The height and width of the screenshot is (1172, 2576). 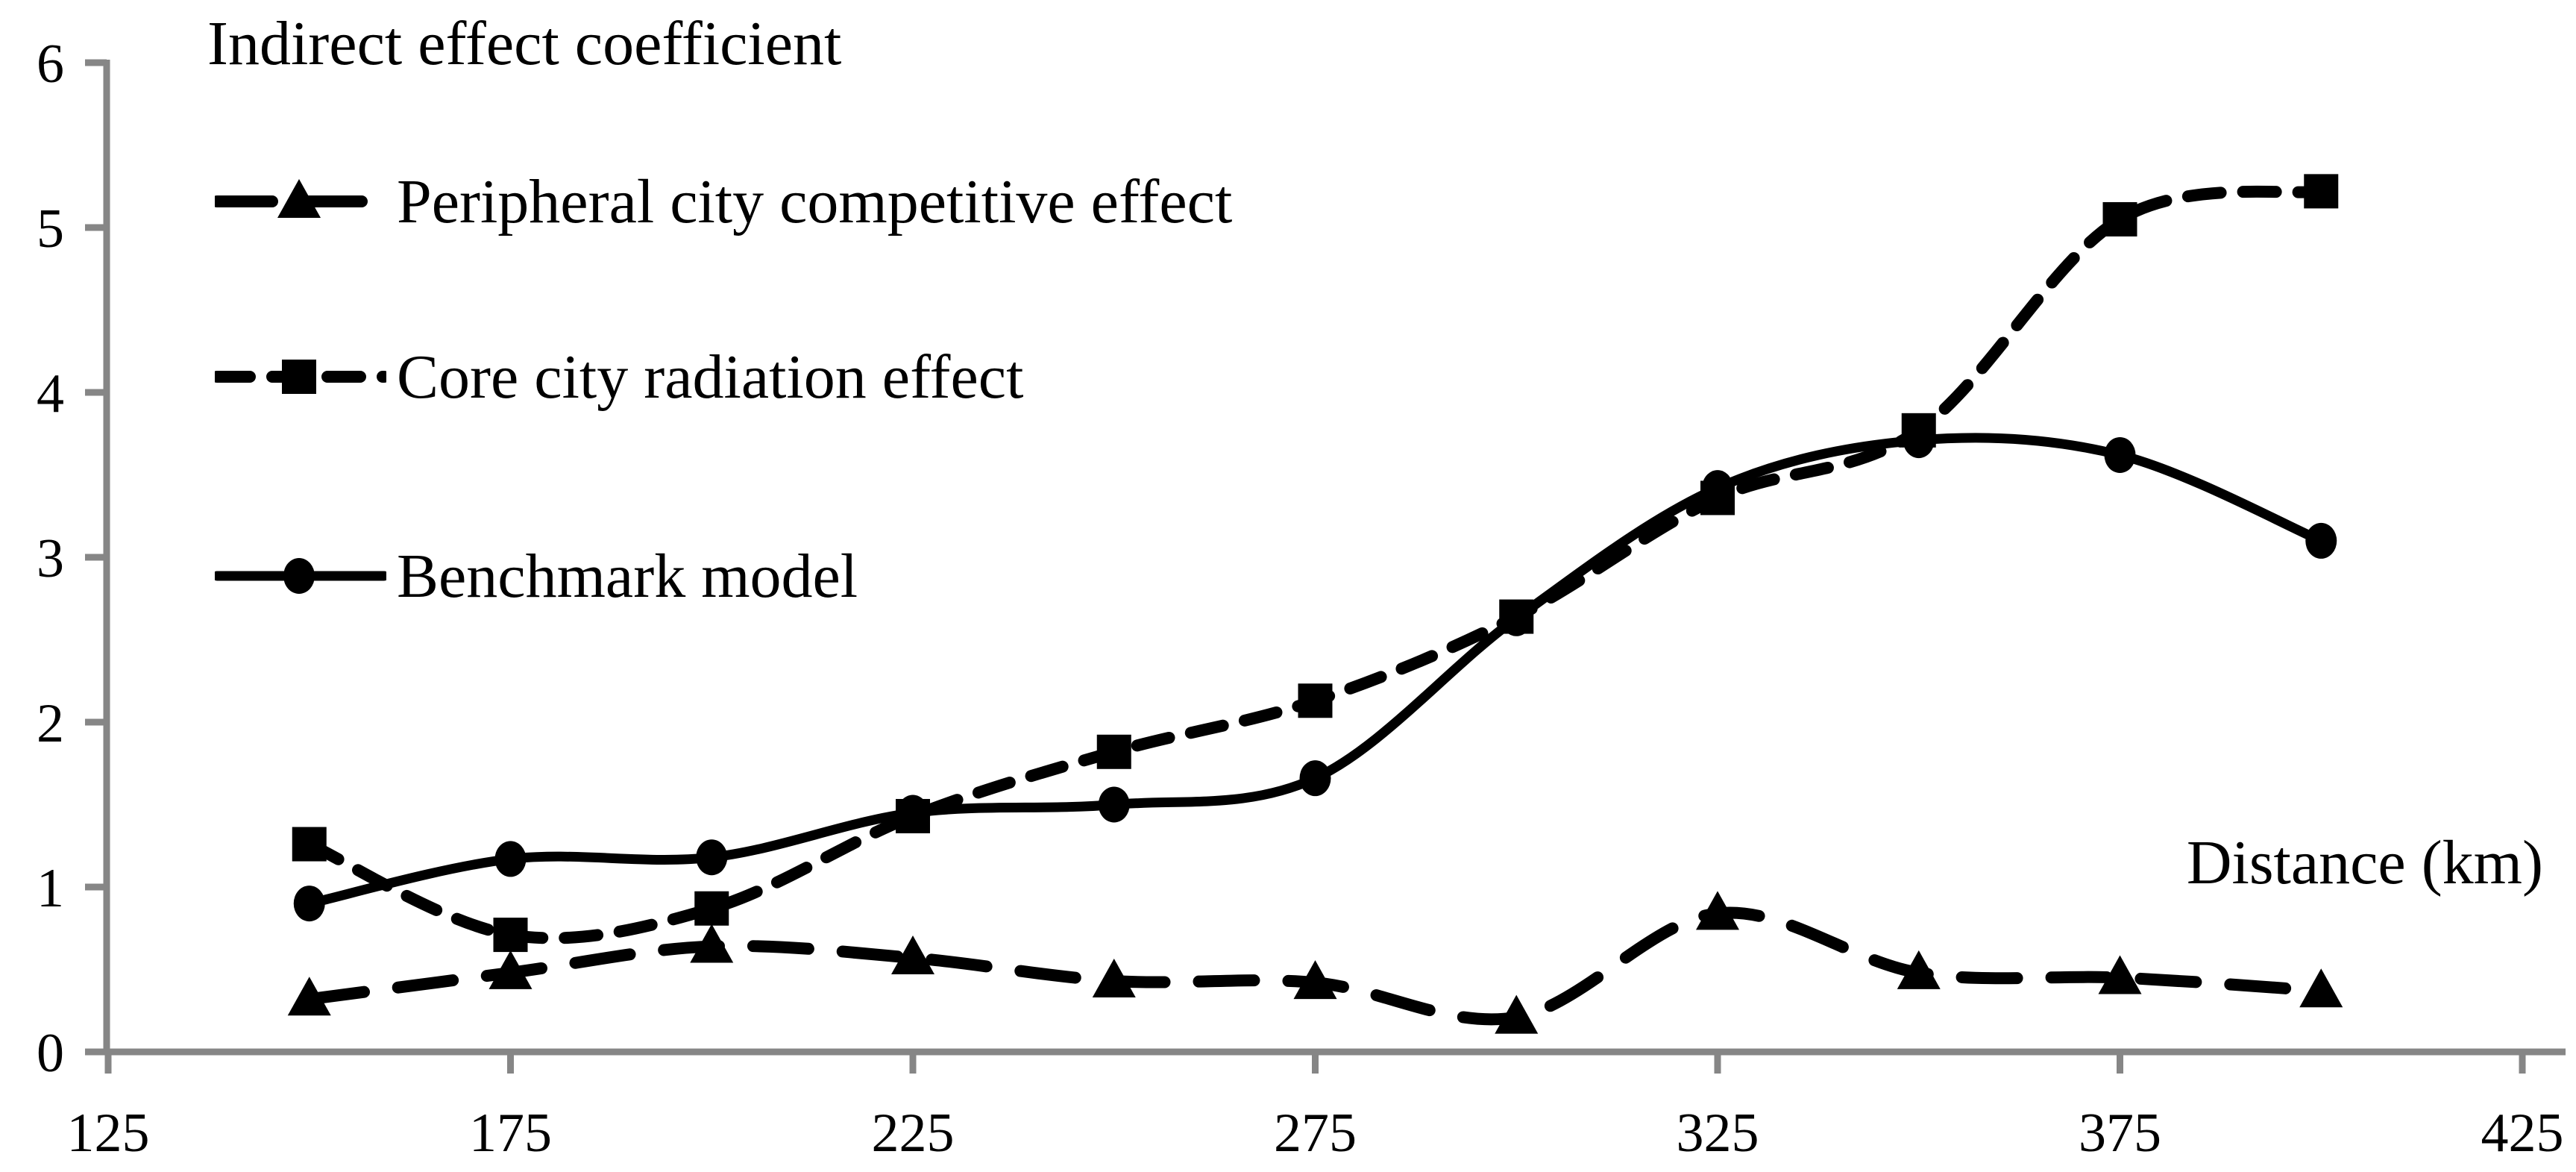 What do you see at coordinates (51, 229) in the screenshot?
I see `y-tick-label: 5` at bounding box center [51, 229].